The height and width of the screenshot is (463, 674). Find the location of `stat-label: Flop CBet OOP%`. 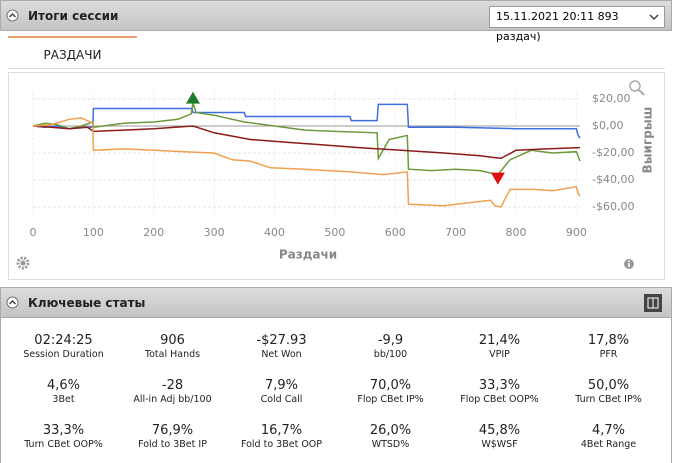

stat-label: Flop CBet OOP% is located at coordinates (499, 399).